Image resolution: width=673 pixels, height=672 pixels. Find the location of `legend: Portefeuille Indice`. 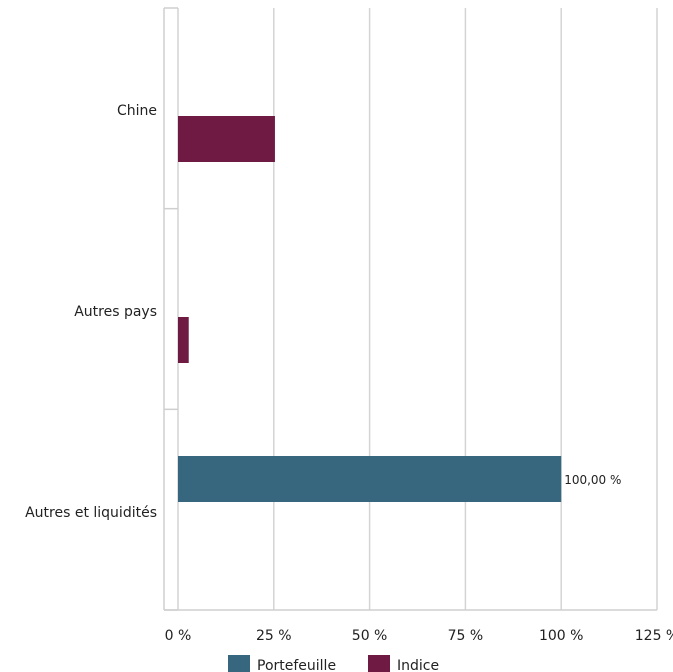

legend: Portefeuille Indice is located at coordinates (333, 663).